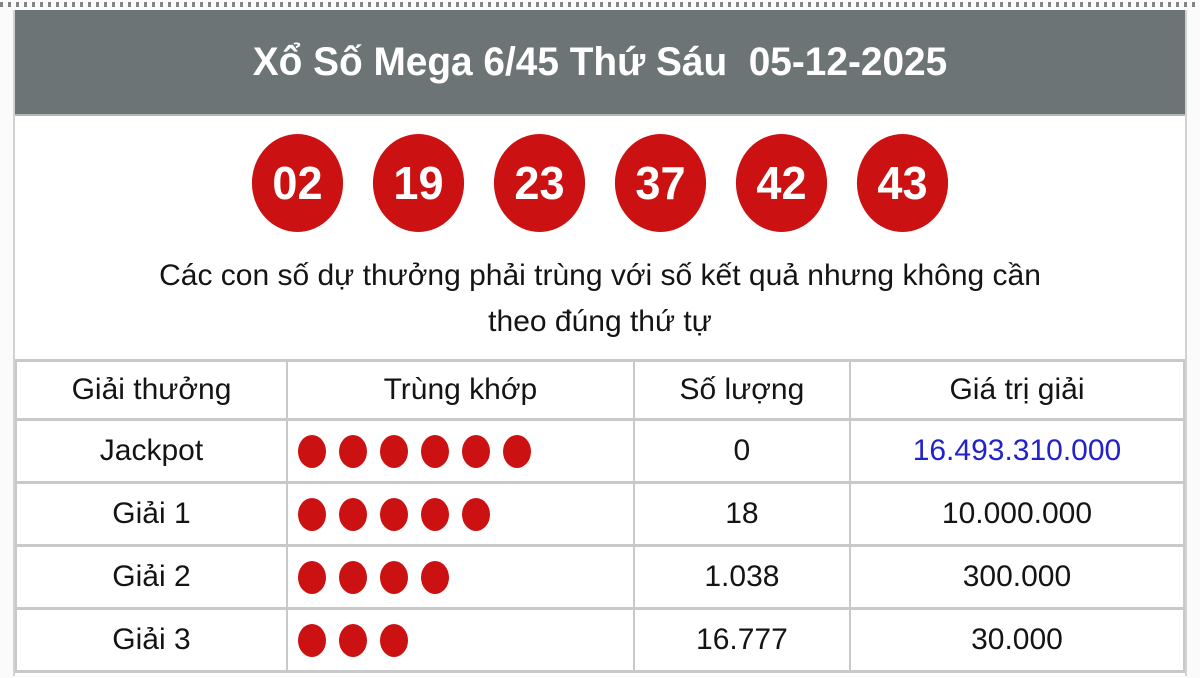  What do you see at coordinates (418, 183) in the screenshot?
I see `winning-number-ball: 19` at bounding box center [418, 183].